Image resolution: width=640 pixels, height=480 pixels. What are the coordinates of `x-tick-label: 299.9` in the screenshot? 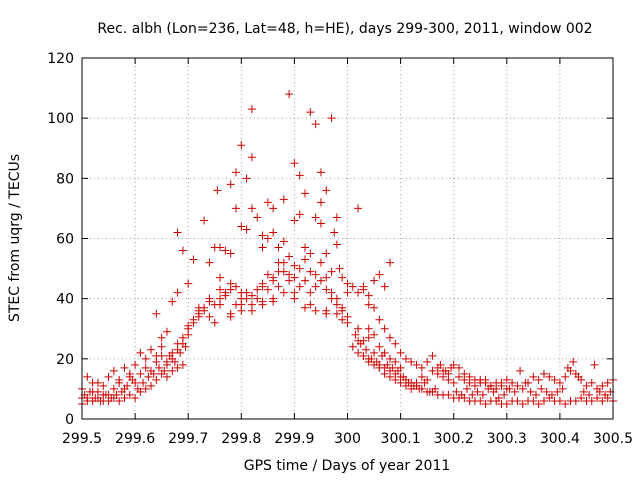 It's located at (294, 439).